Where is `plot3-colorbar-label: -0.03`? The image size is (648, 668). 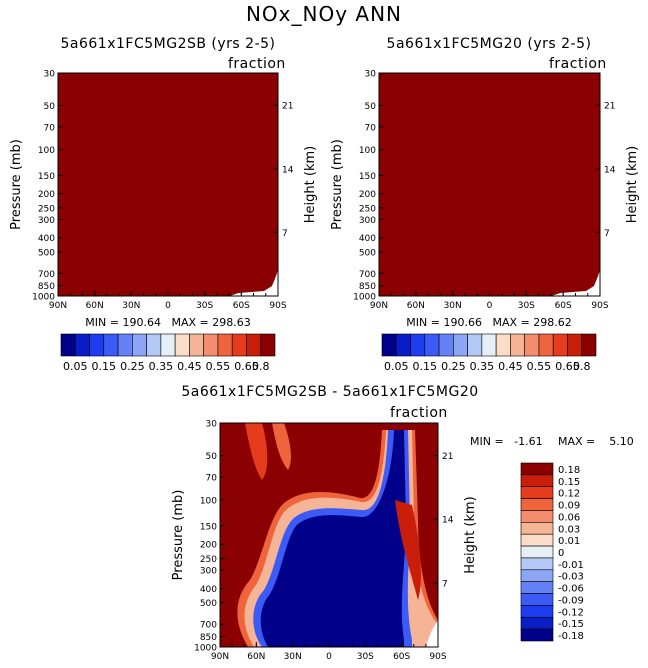
plot3-colorbar-label: -0.03 is located at coordinates (571, 577).